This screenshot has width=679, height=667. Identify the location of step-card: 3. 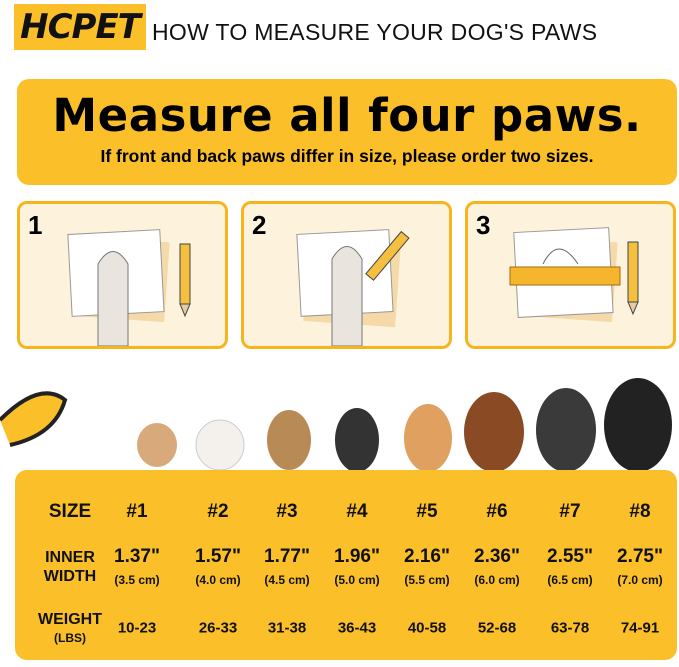
(570, 275).